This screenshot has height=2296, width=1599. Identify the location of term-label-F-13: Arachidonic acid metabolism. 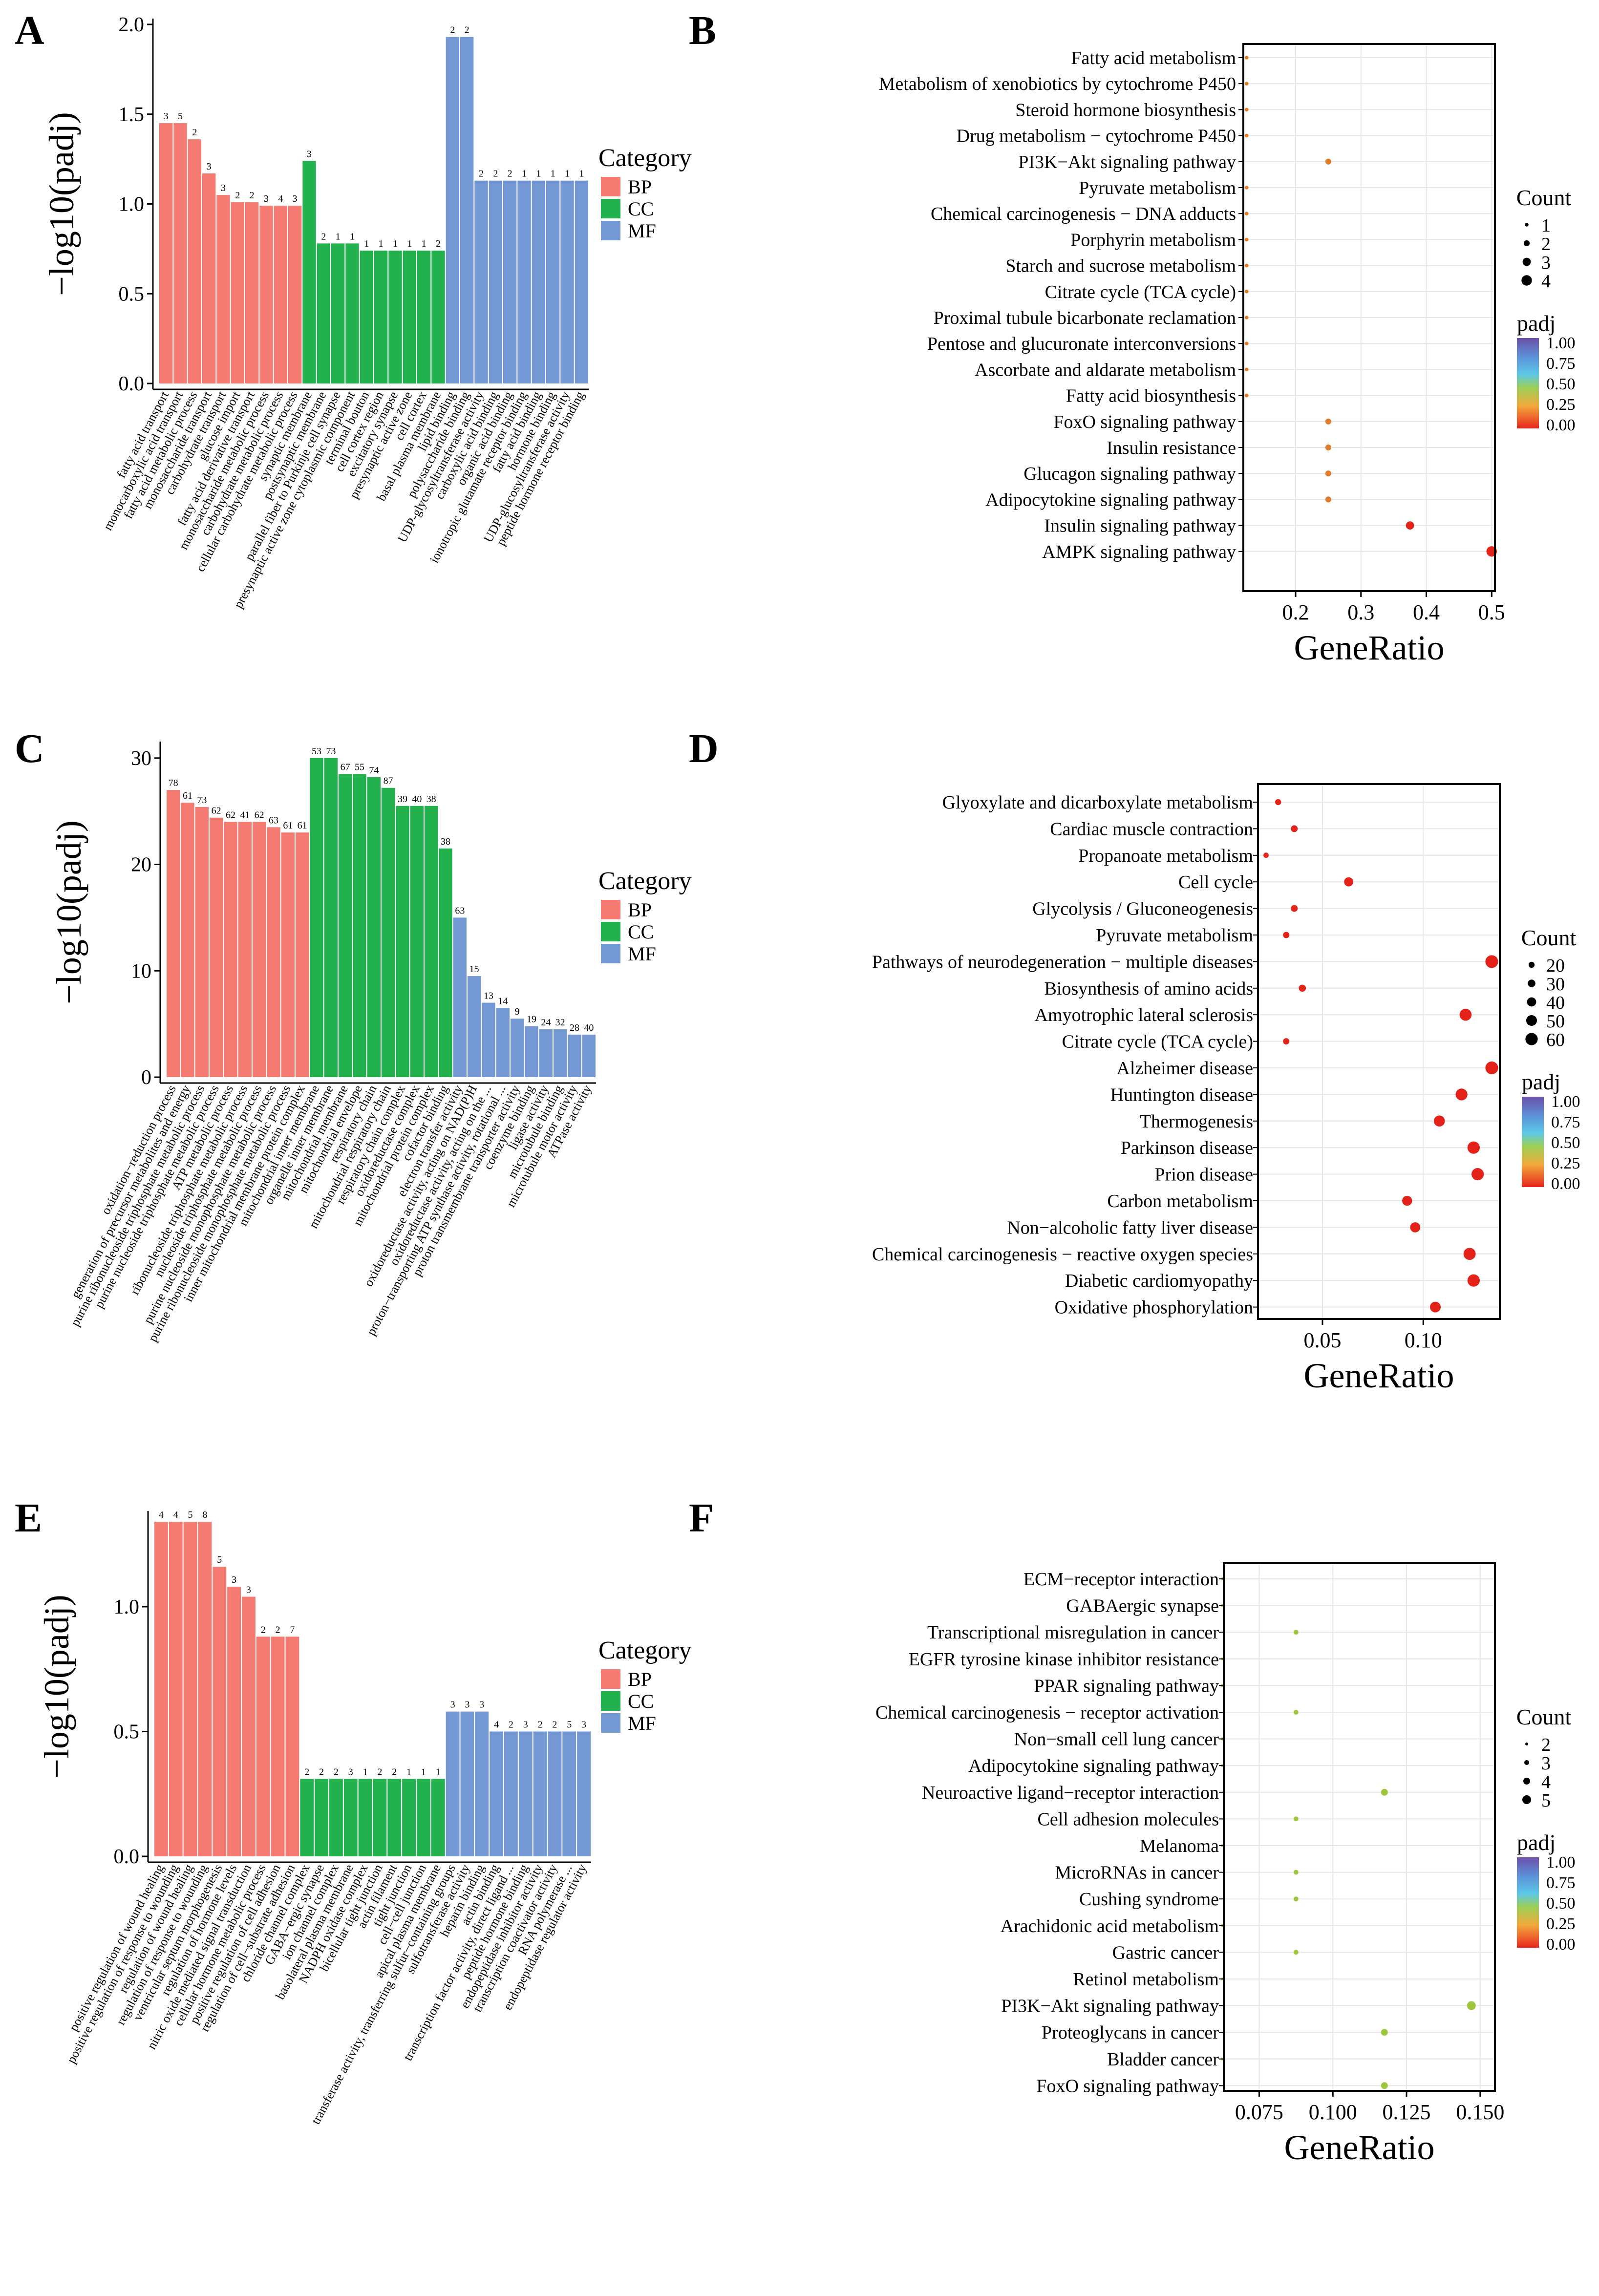
(1110, 1926).